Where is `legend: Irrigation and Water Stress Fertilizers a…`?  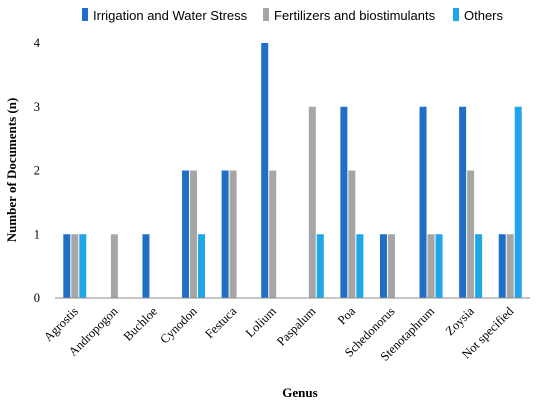
legend: Irrigation and Water Stress Fertilizers a… is located at coordinates (293, 15).